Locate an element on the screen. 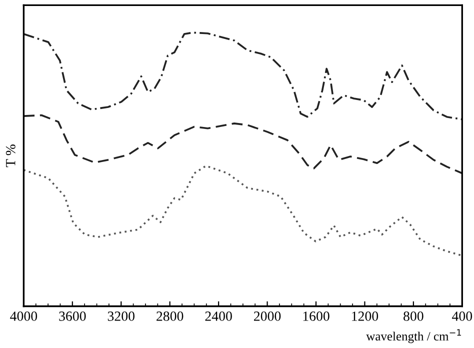 This screenshot has height=348, width=474. x-tick-label: 4000 is located at coordinates (24, 316).